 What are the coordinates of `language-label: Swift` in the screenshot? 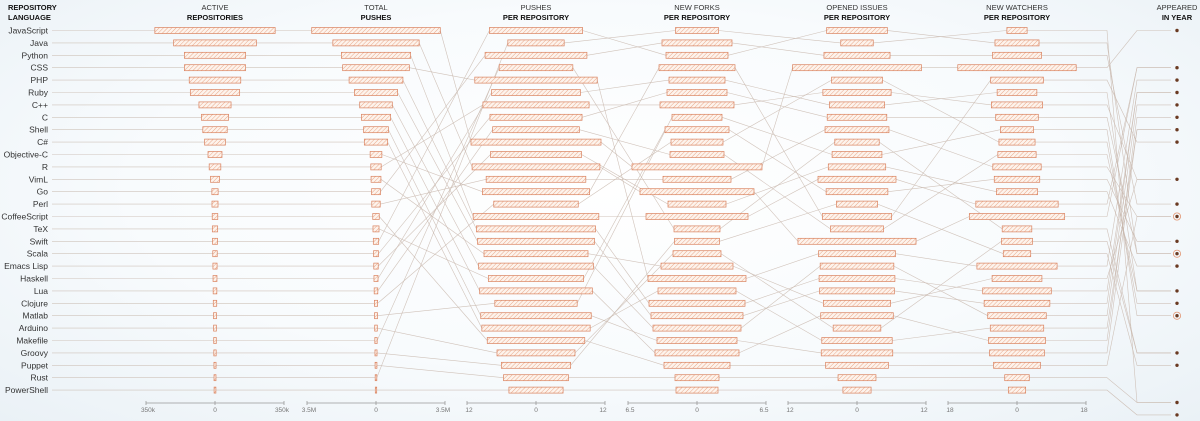 It's located at (39, 241).